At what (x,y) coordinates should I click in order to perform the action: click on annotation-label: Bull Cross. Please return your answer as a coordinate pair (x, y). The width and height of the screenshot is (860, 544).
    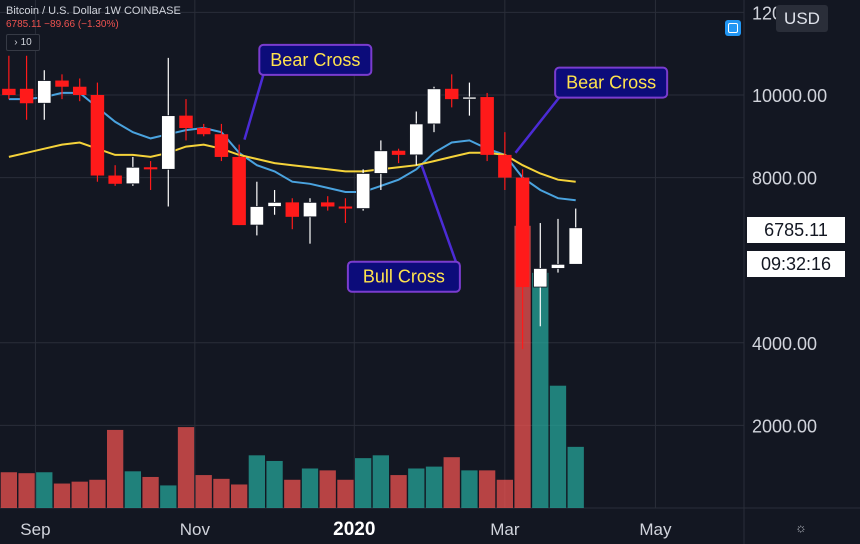
    Looking at the image, I should click on (404, 277).